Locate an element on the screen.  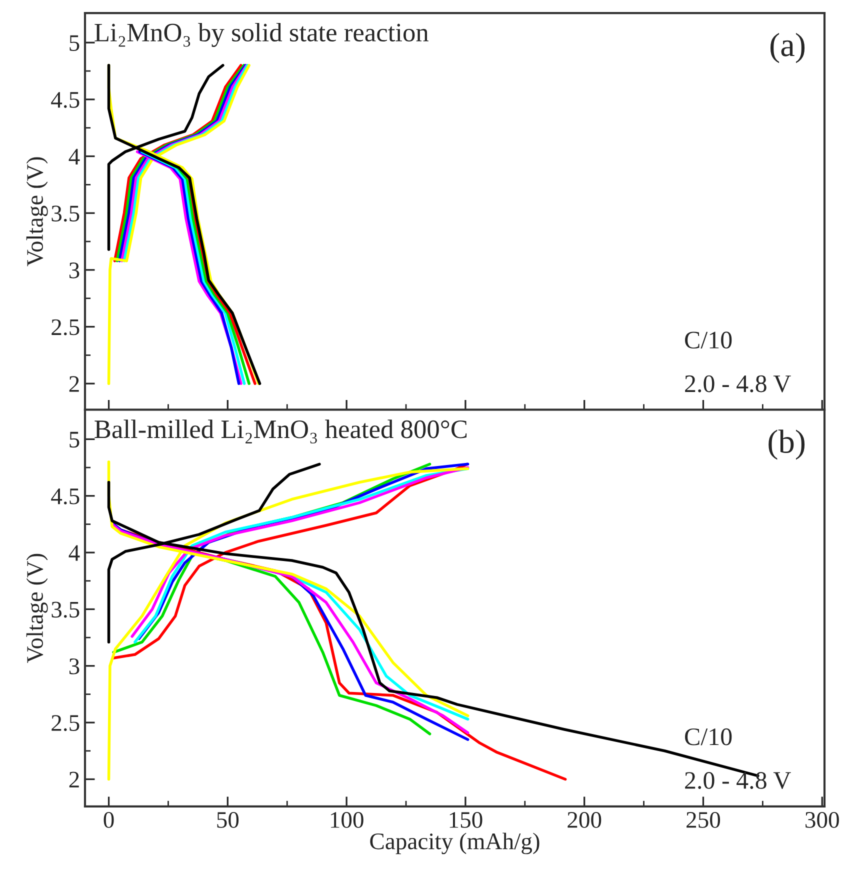
x-tick-label: 0 is located at coordinates (109, 820).